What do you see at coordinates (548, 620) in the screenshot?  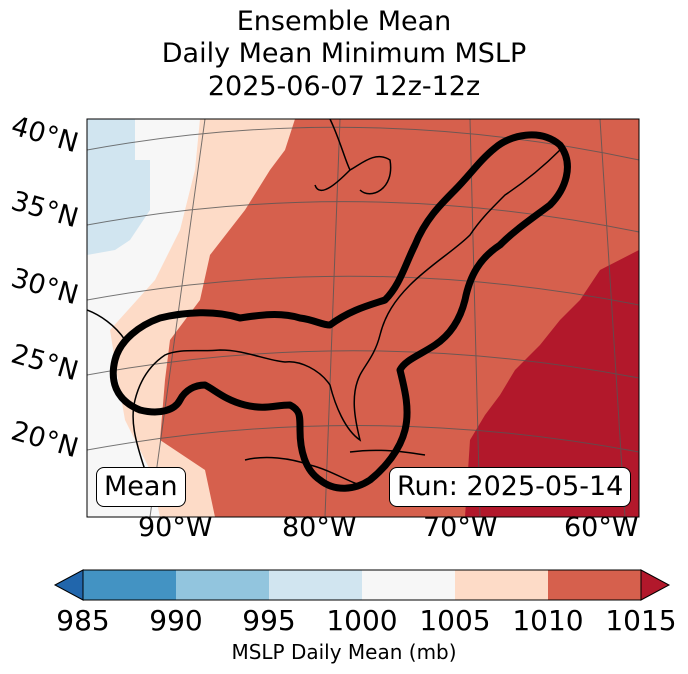 I see `colorbar-tick-1010: 1010` at bounding box center [548, 620].